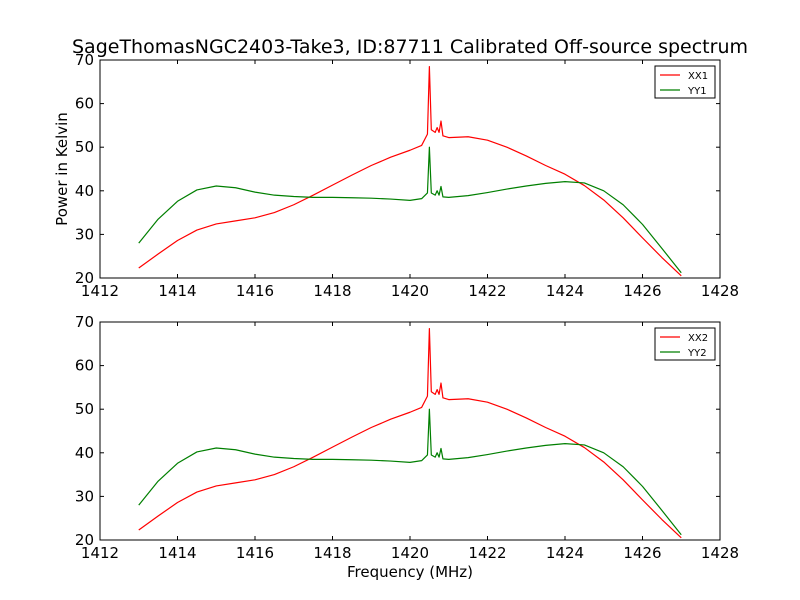 This screenshot has height=600, width=800. What do you see at coordinates (410, 572) in the screenshot?
I see `x-axis-label: Frequency (MHz)` at bounding box center [410, 572].